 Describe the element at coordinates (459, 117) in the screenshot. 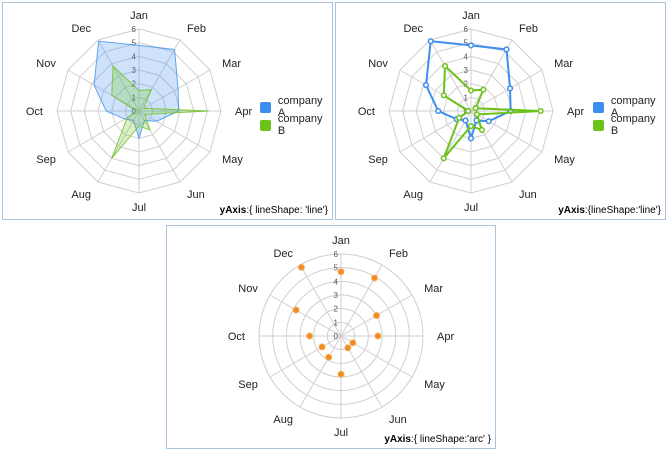

I see `data-point-company-b-sep` at that location.